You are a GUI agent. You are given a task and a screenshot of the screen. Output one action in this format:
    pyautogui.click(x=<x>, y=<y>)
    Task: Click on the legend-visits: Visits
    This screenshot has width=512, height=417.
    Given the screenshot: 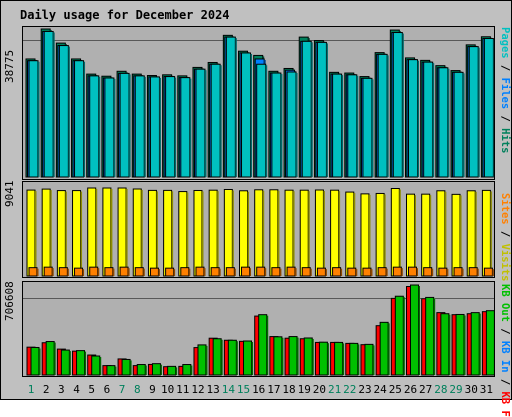 What is the action you would take?
    pyautogui.click(x=505, y=262)
    